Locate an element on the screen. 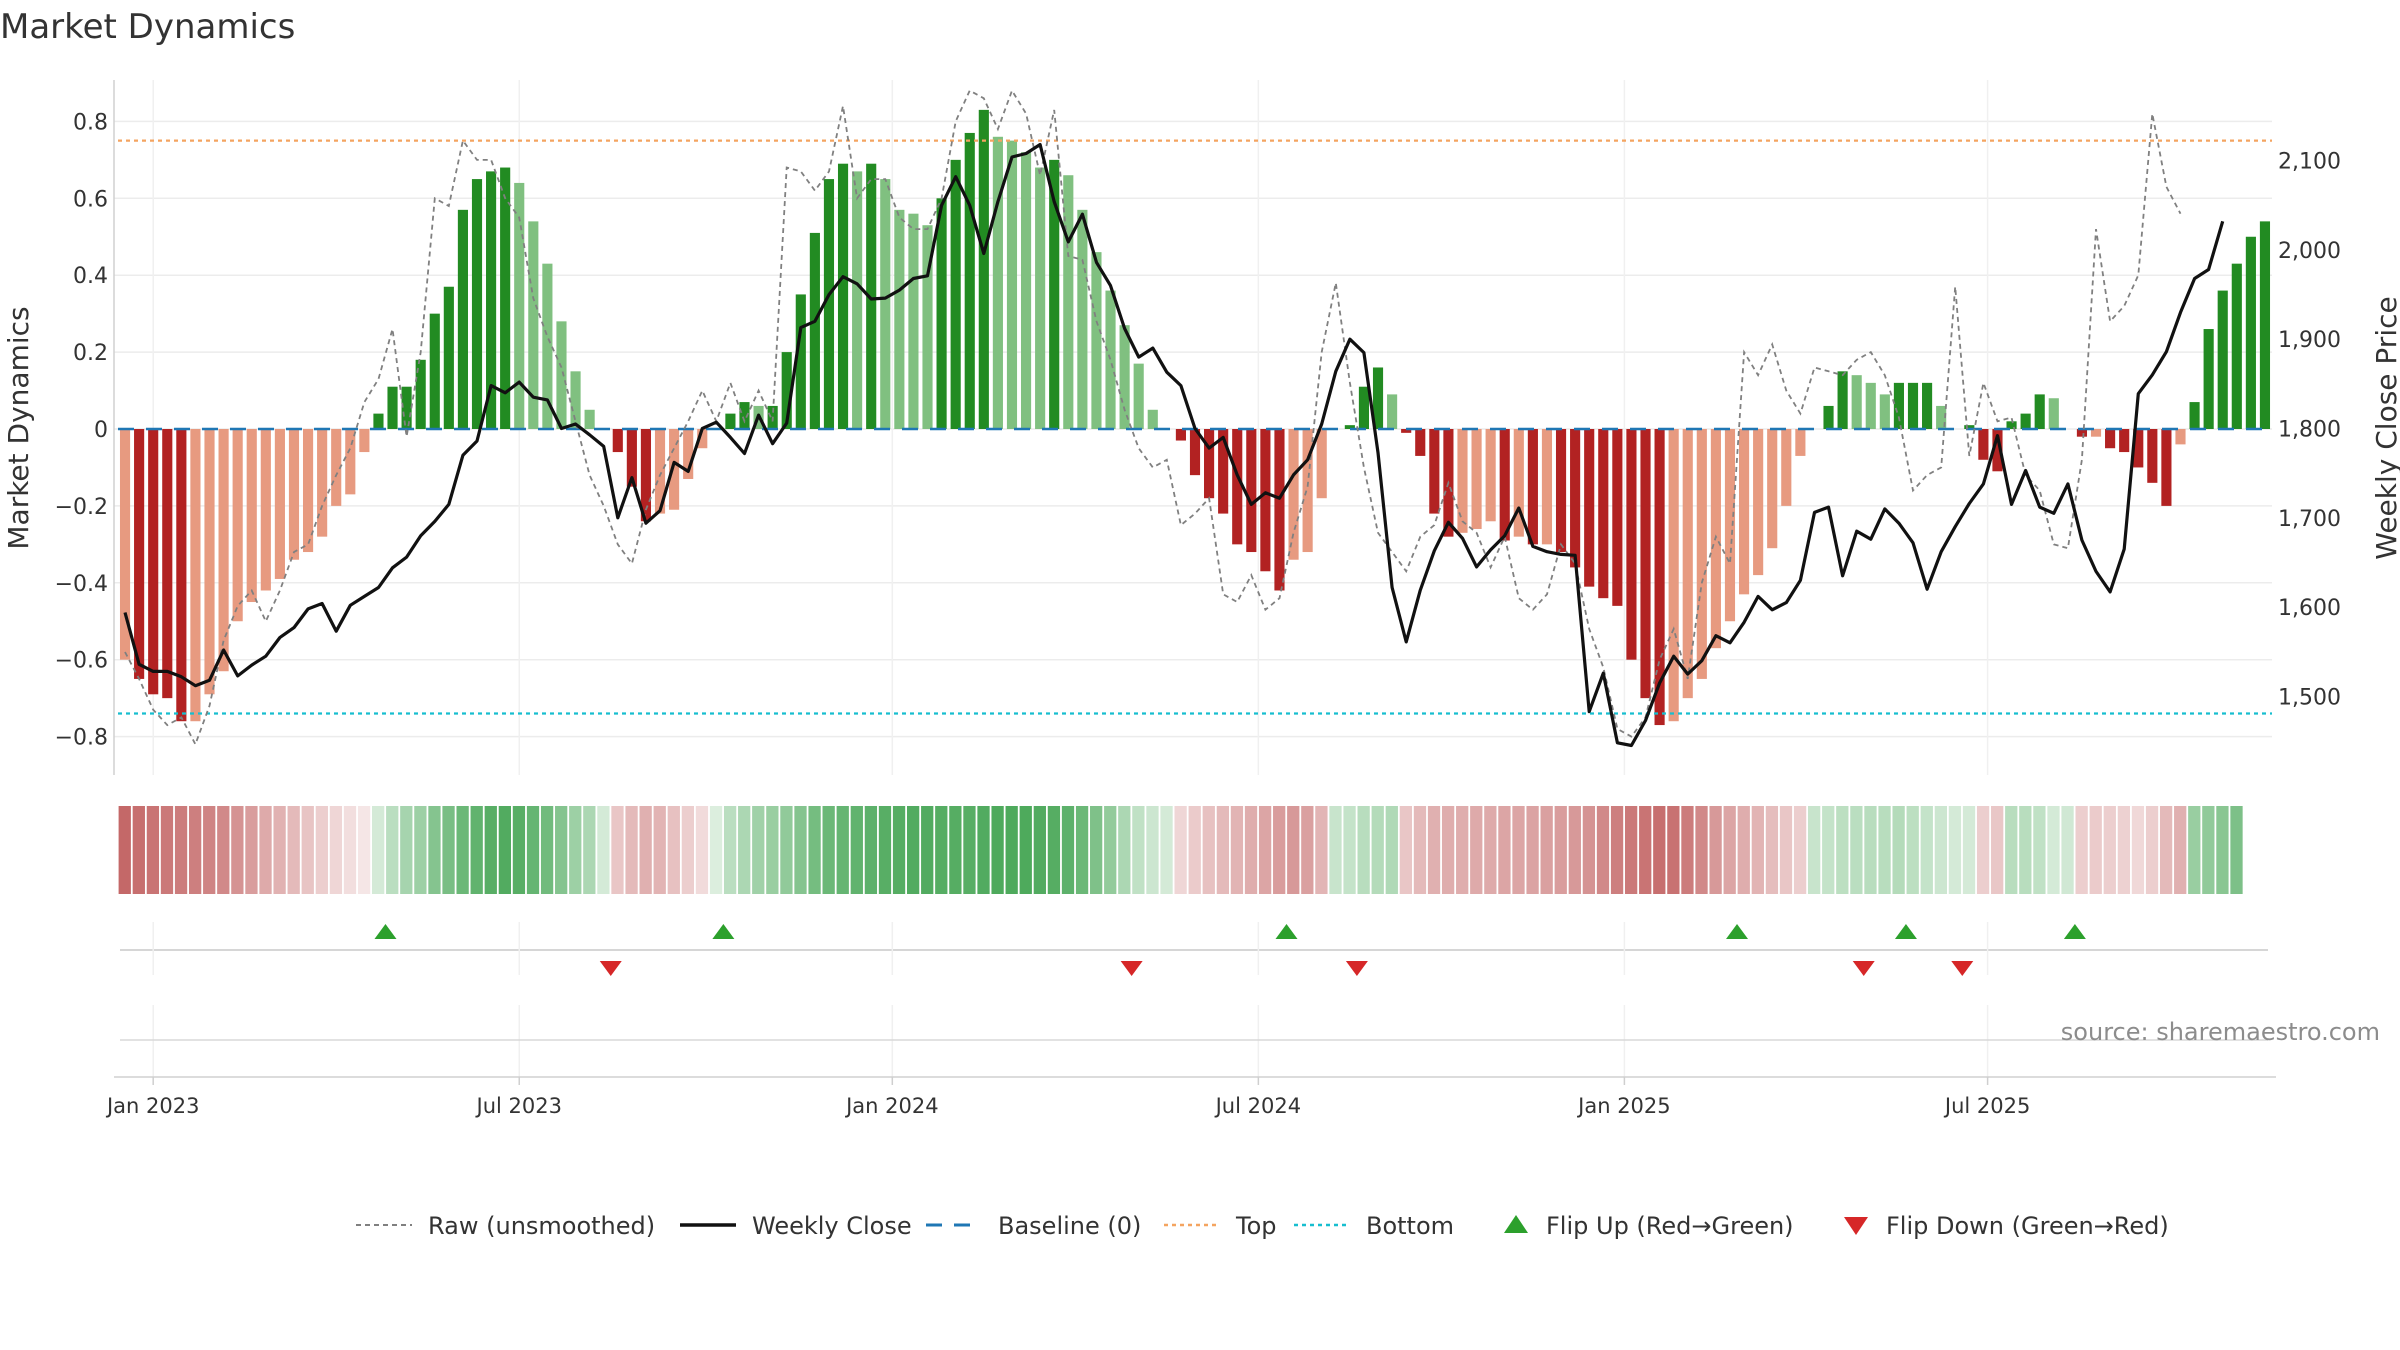  right-tick-label: 2,100 is located at coordinates (2309, 162).